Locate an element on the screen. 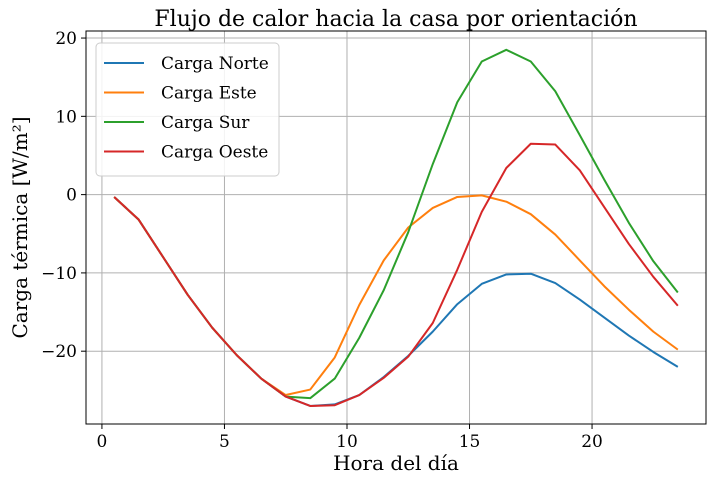 The width and height of the screenshot is (715, 484). x-tick-label: 10 is located at coordinates (347, 442).